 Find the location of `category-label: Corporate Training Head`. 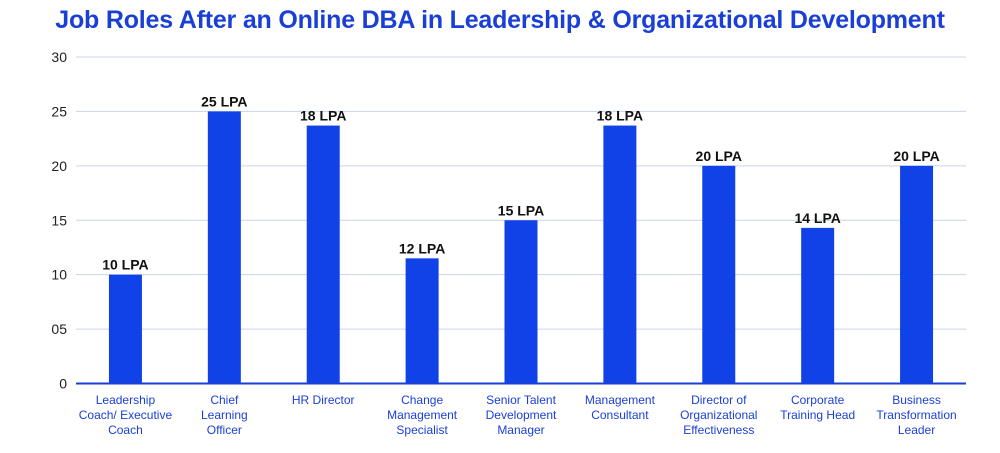

category-label: Corporate Training Head is located at coordinates (817, 407).